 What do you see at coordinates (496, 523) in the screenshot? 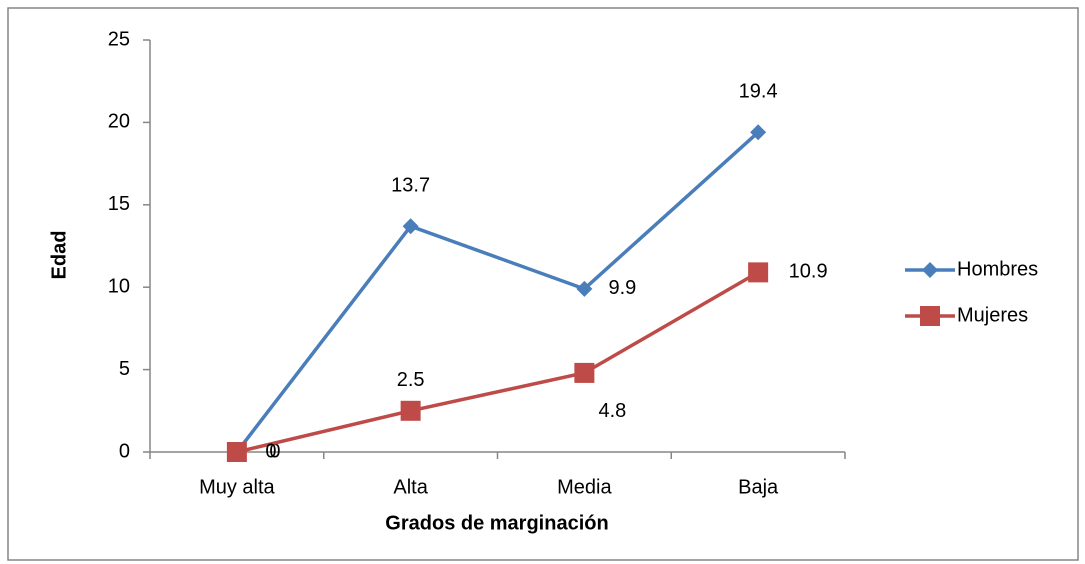
I see `x-axis-title: Grados de marginación` at bounding box center [496, 523].